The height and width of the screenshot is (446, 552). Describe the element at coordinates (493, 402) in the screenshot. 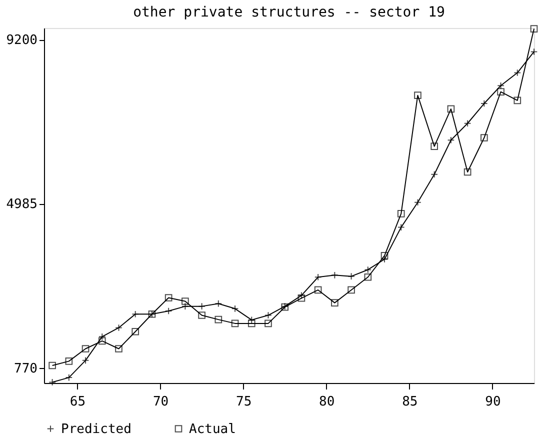

I see `x-tick-label: 90` at that location.